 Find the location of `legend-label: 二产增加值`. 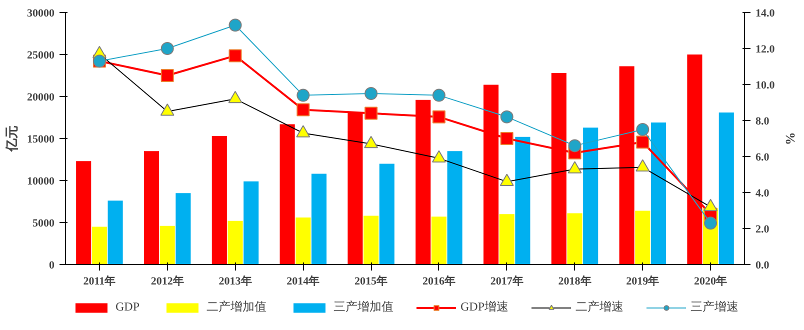

legend-label: 二产增加值 is located at coordinates (236, 307).